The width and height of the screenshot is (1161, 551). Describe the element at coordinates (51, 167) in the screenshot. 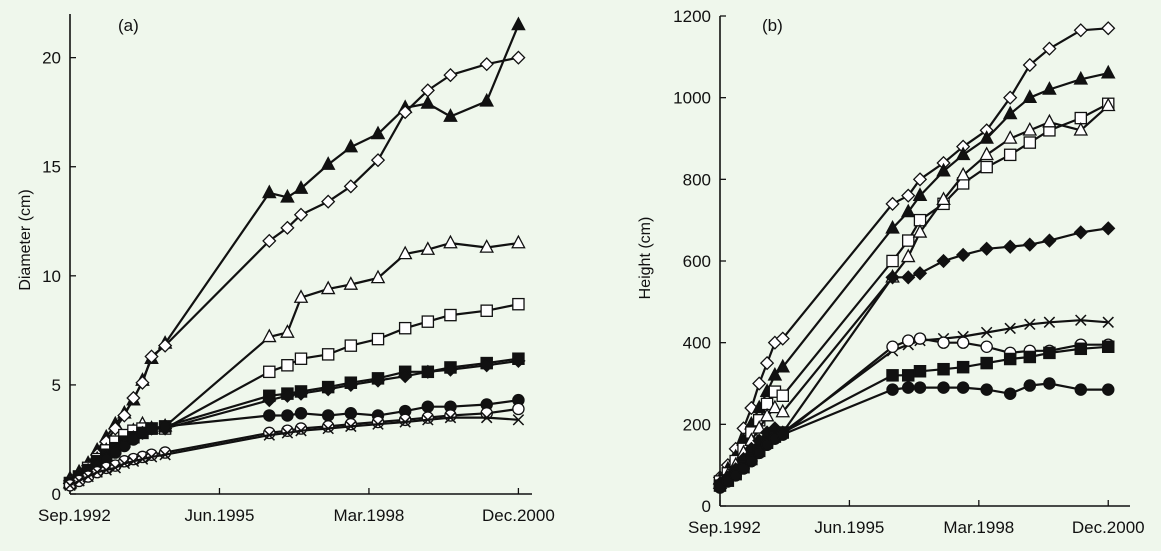

I see `panel-a-y-tick-label: 15` at that location.